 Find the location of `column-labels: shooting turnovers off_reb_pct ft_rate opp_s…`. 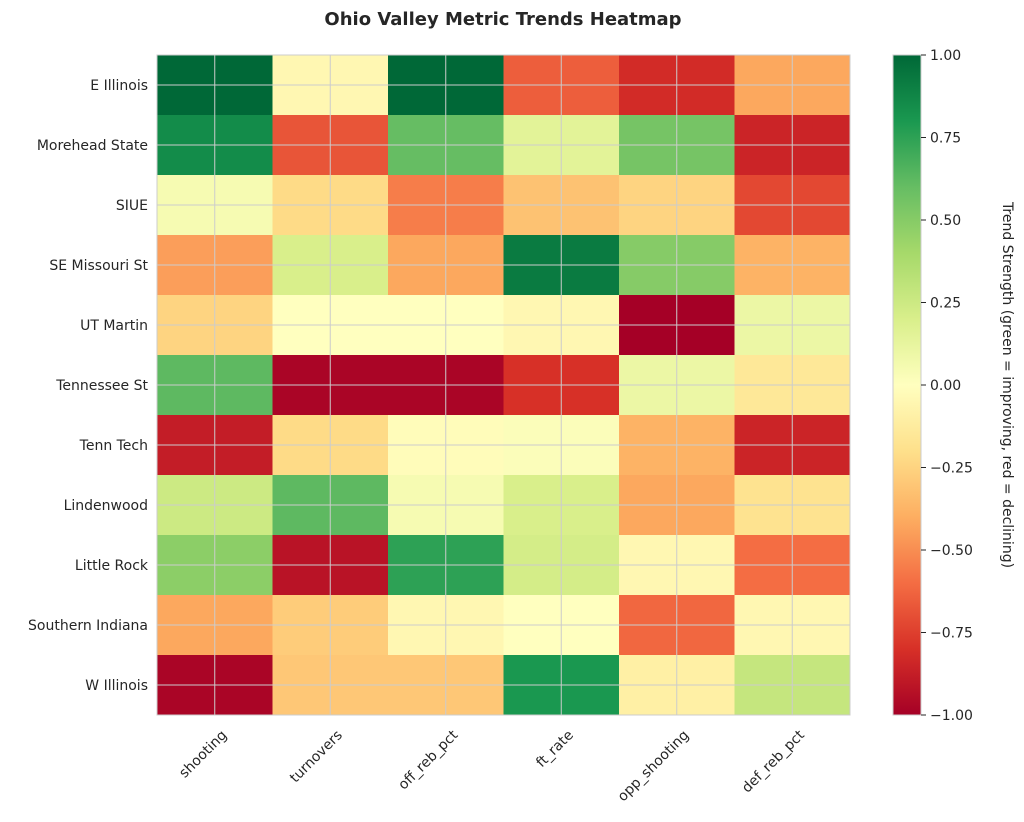

column-labels: shooting turnovers off_reb_pct ft_rate opp_s… is located at coordinates (492, 766).